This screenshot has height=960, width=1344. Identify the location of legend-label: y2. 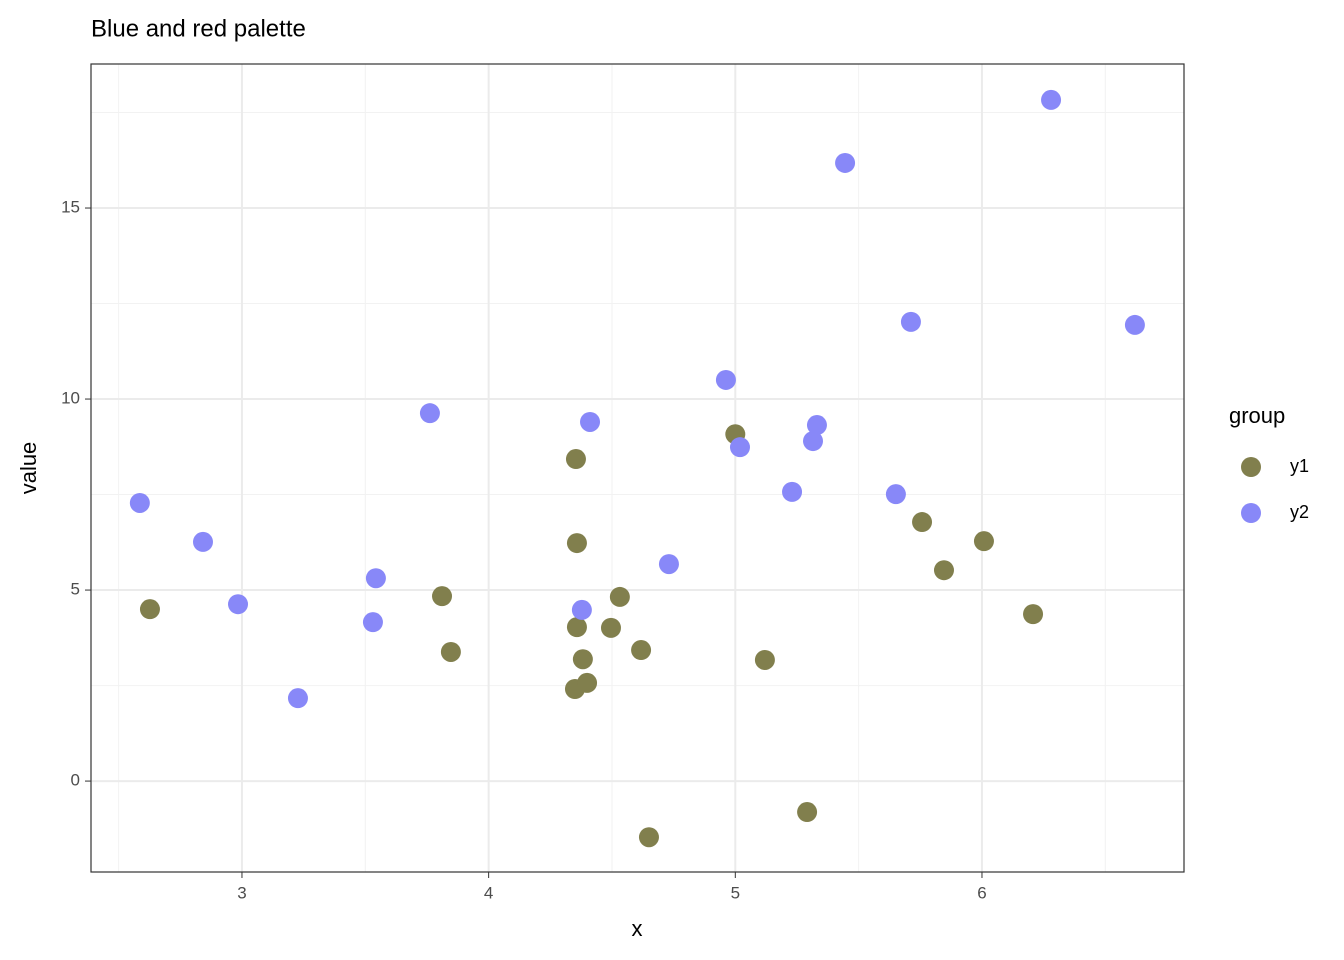
(1299, 512).